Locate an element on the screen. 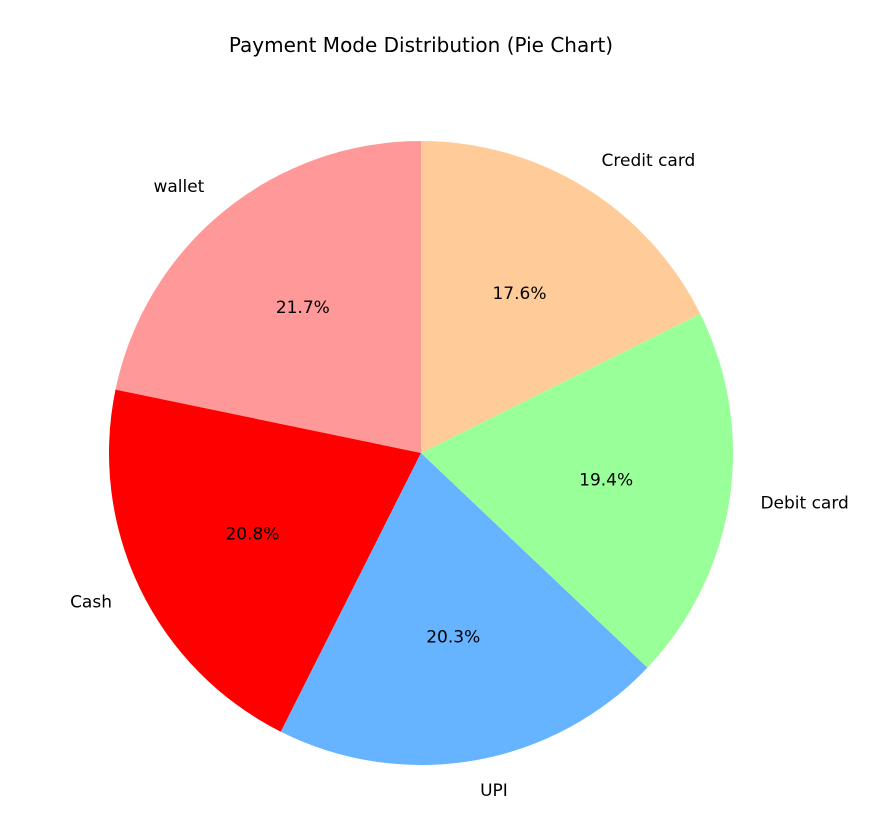  pie-slice-category-label: UPI is located at coordinates (494, 791).